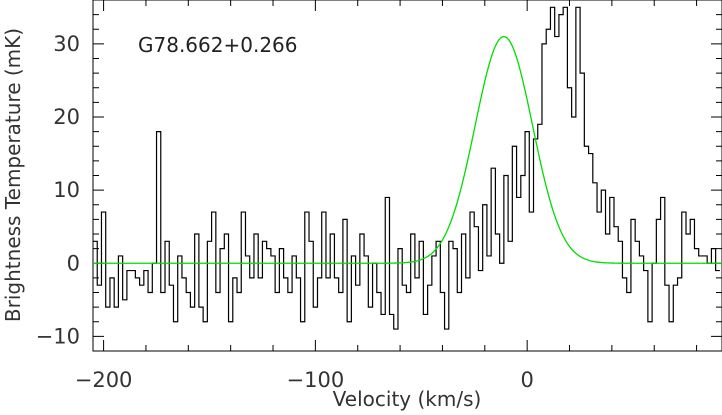 The height and width of the screenshot is (415, 722). What do you see at coordinates (13, 175) in the screenshot?
I see `y-axis-title: Brightness Temperature (mK)` at bounding box center [13, 175].